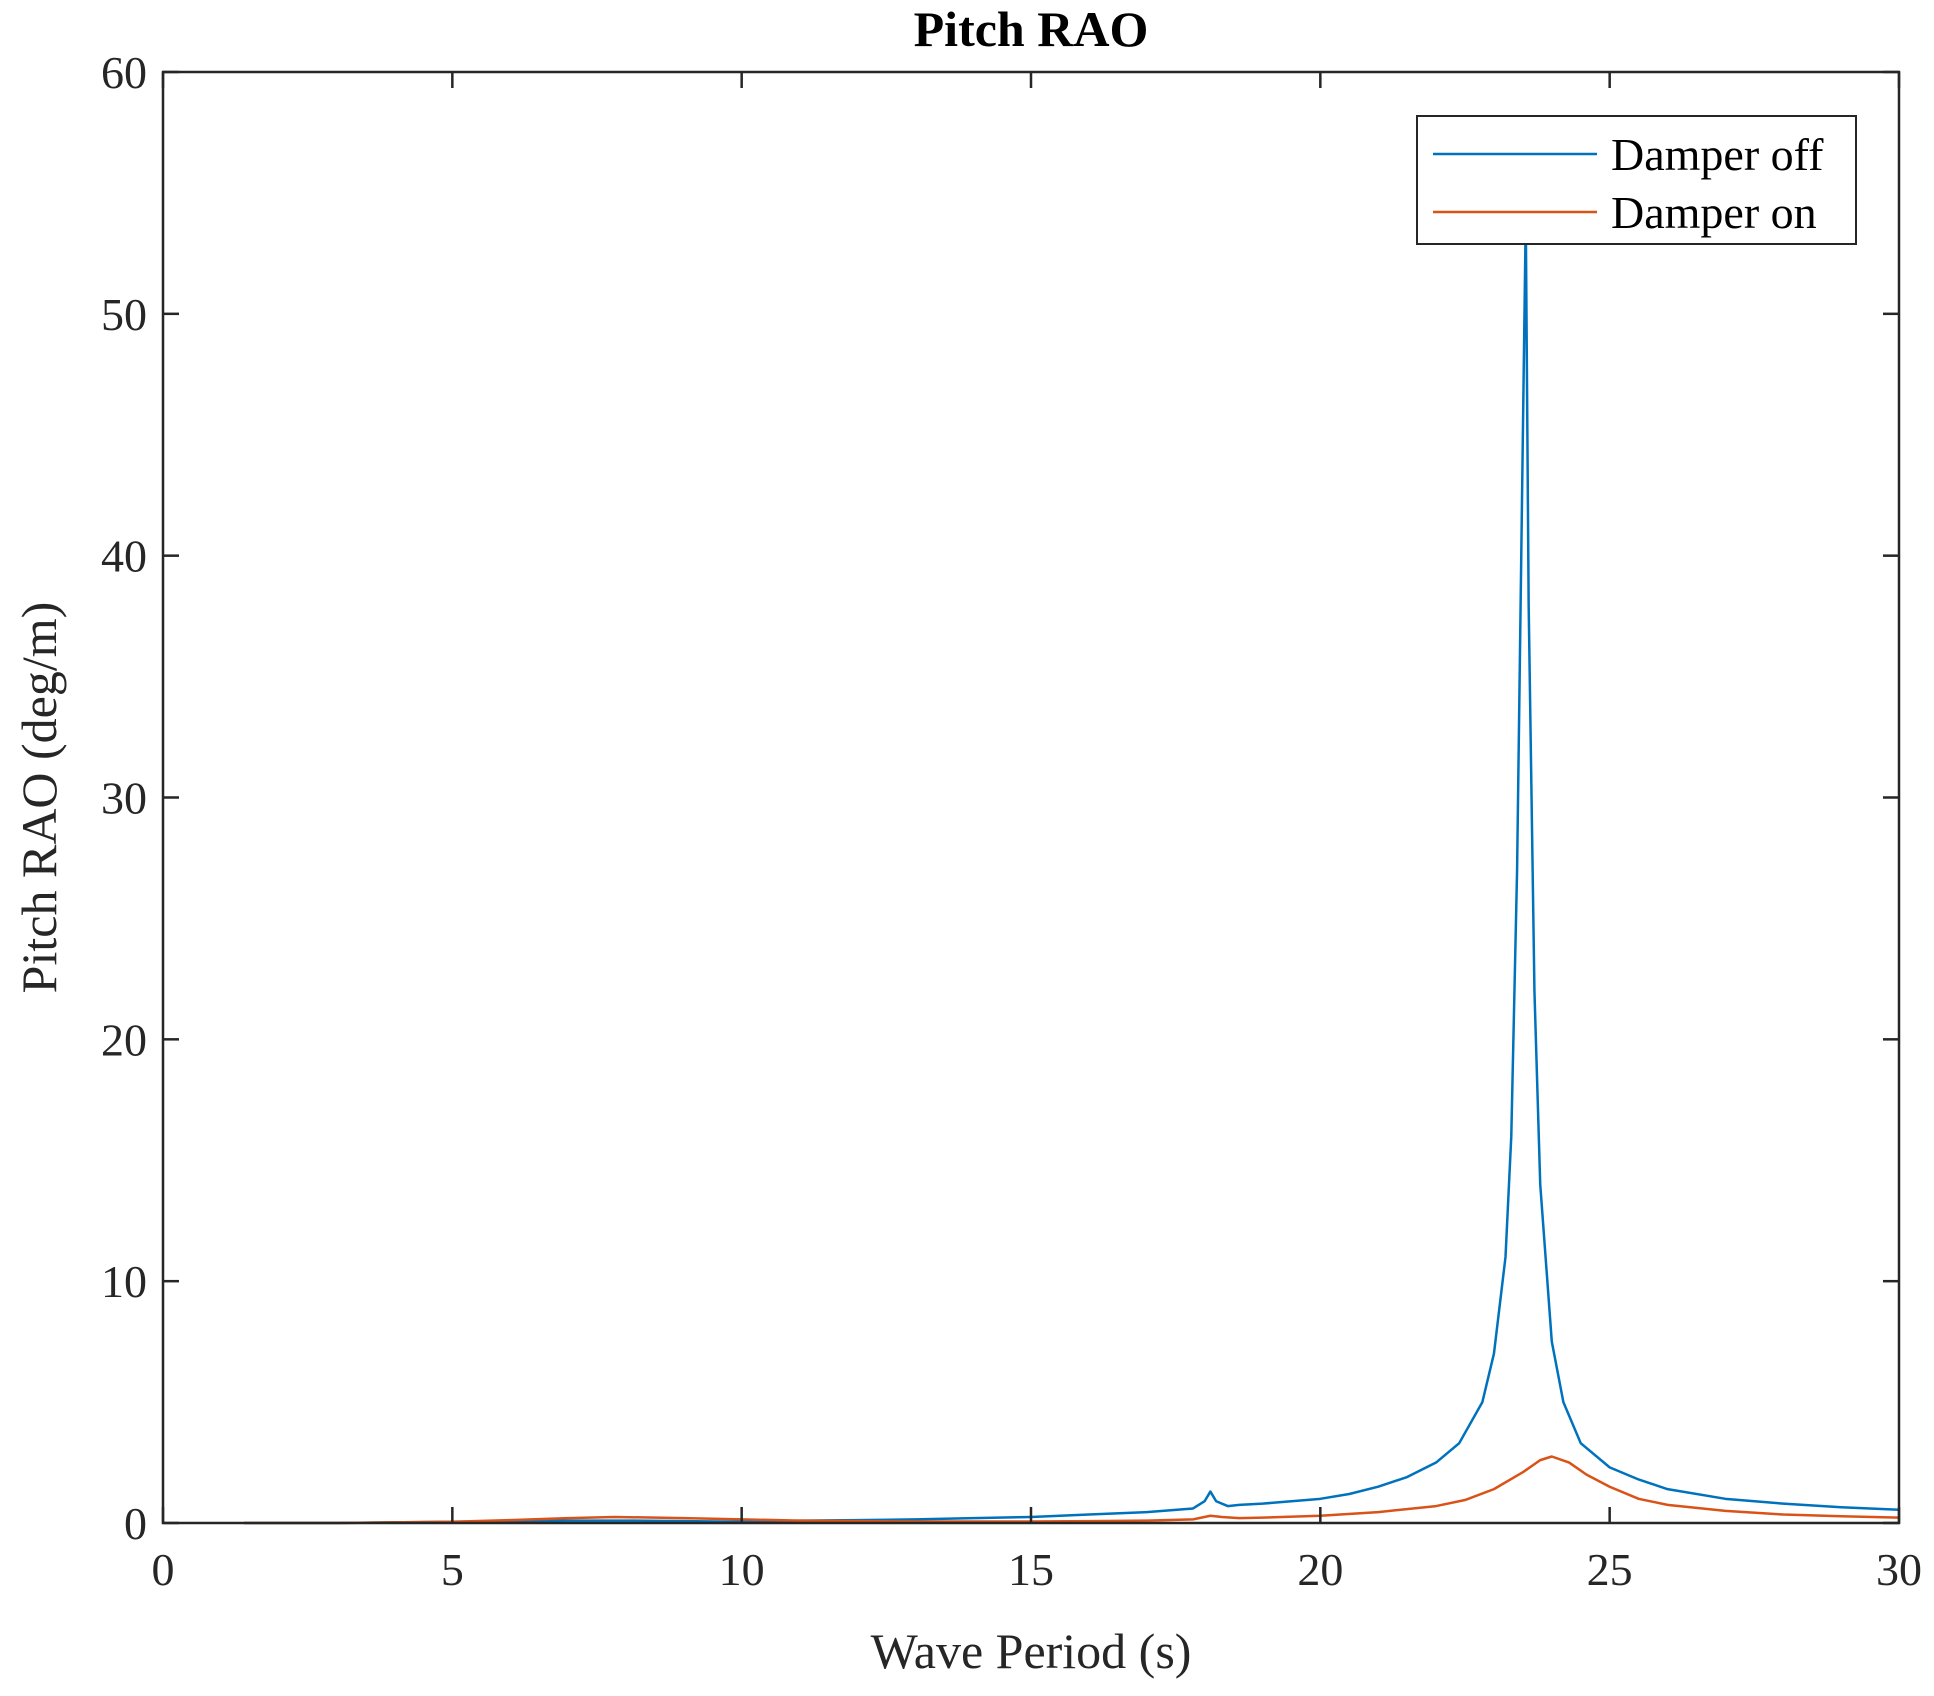  What do you see at coordinates (1899, 1569) in the screenshot?
I see `x-tick-label: 30` at bounding box center [1899, 1569].